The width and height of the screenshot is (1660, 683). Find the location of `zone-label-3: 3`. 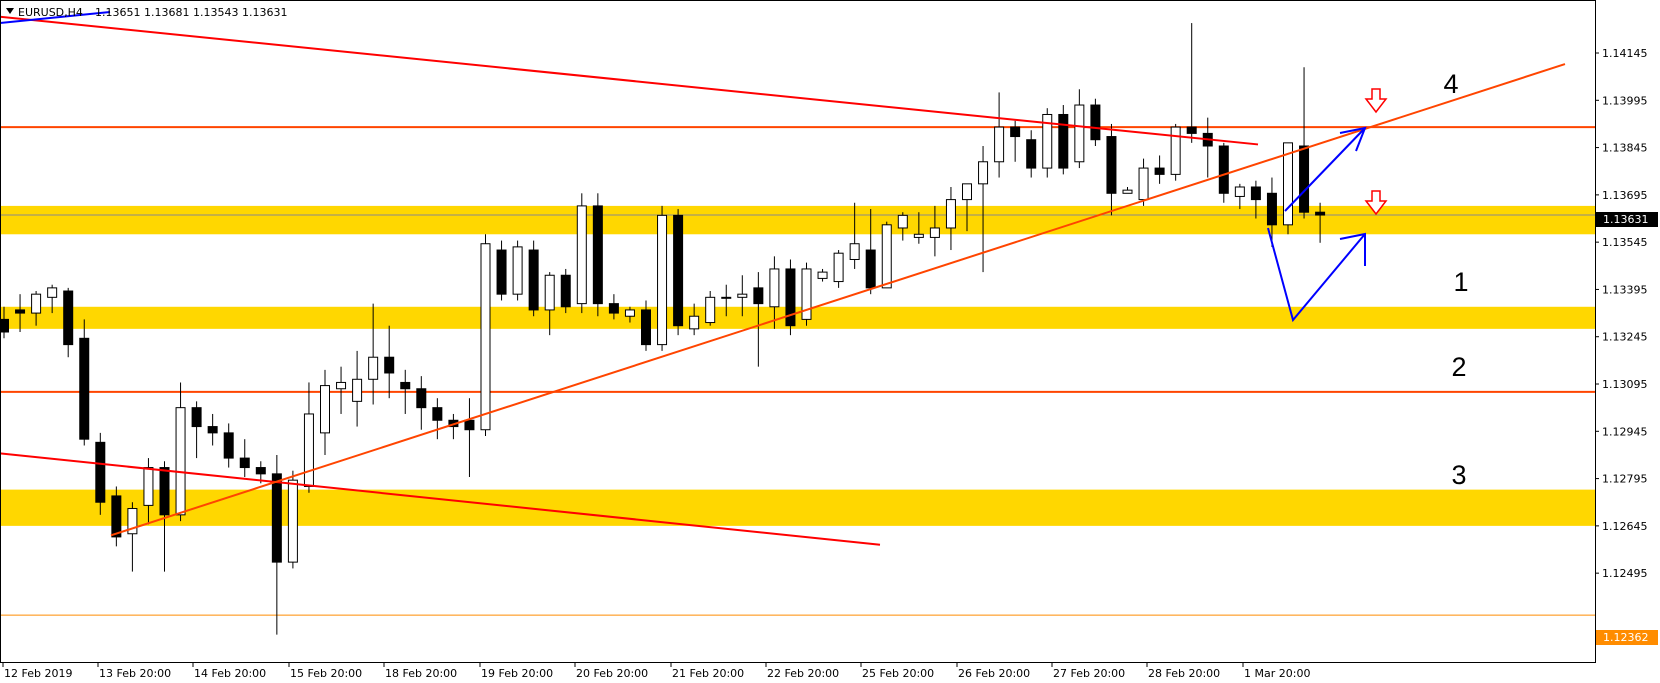

zone-label-3: 3 is located at coordinates (1458, 475).